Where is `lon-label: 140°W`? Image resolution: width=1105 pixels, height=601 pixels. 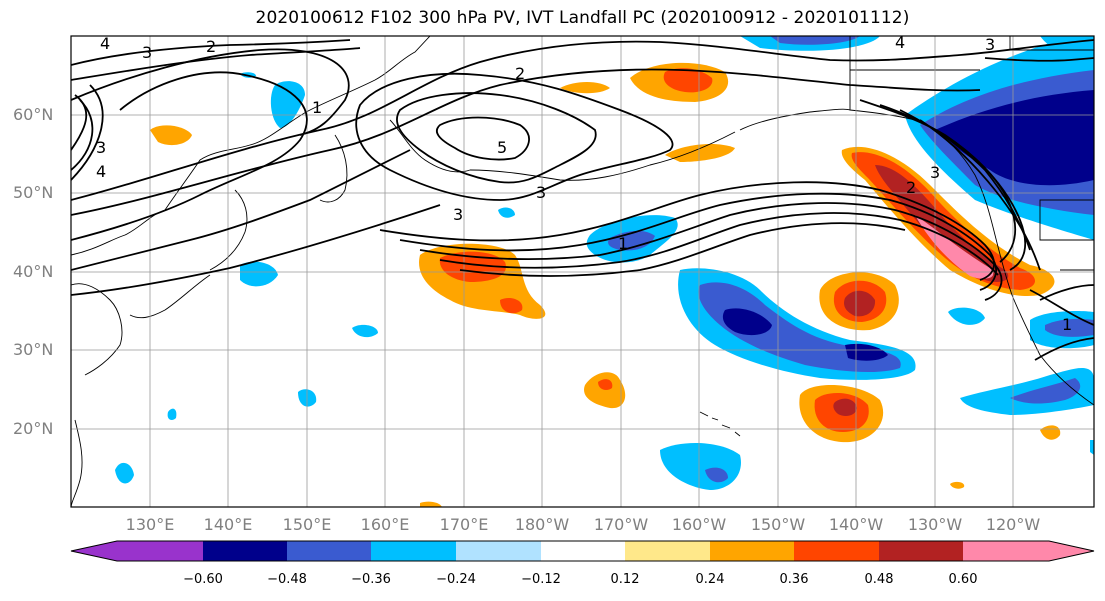
lon-label: 140°W is located at coordinates (856, 524).